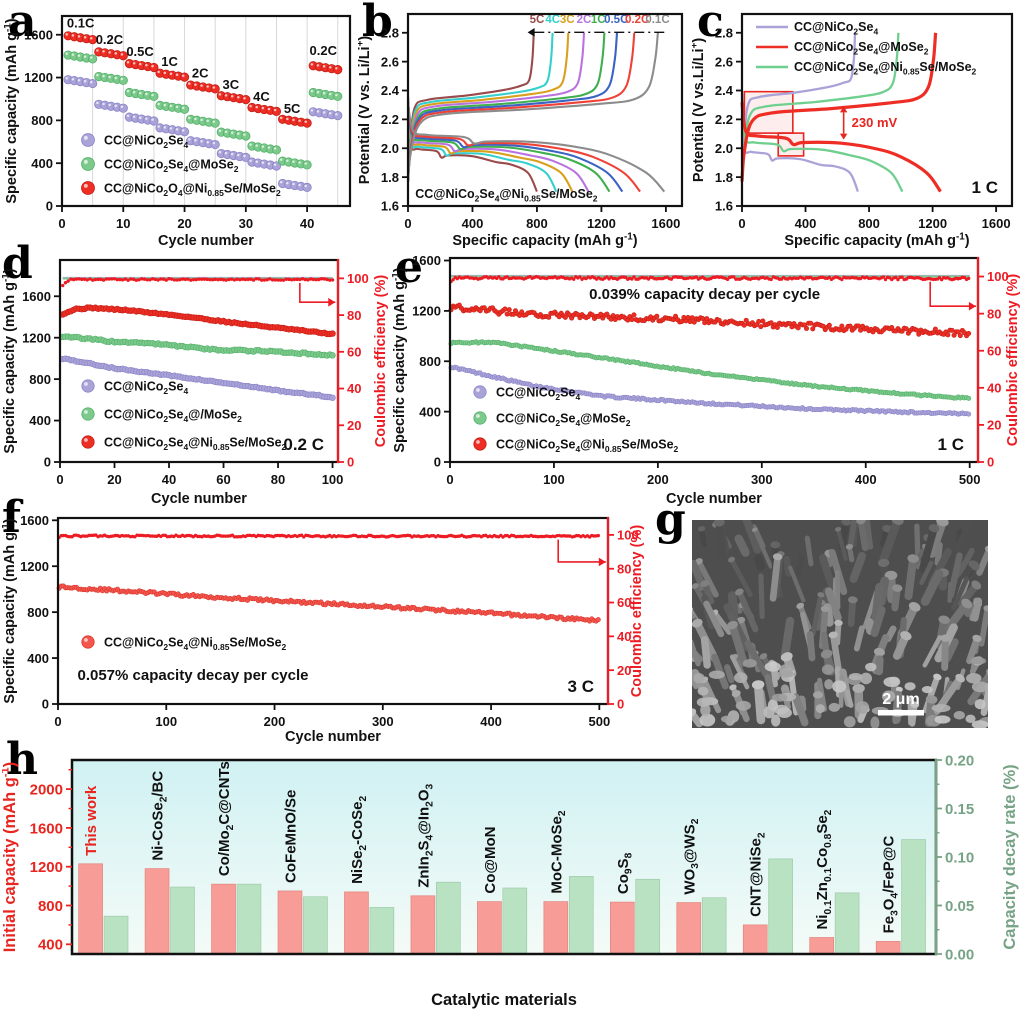 This screenshot has width=1024, height=1014. What do you see at coordinates (637, 611) in the screenshot?
I see `svg-text: Coulombic efficiency (%)` at bounding box center [637, 611].